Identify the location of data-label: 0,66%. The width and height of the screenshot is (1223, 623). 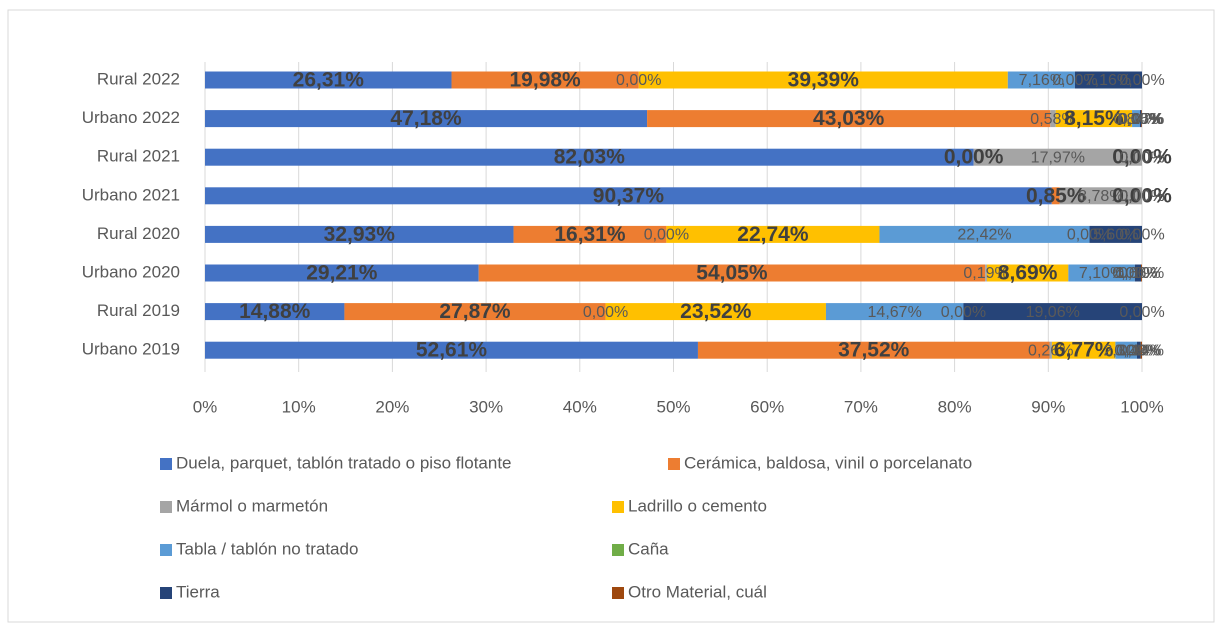
(1137, 273).